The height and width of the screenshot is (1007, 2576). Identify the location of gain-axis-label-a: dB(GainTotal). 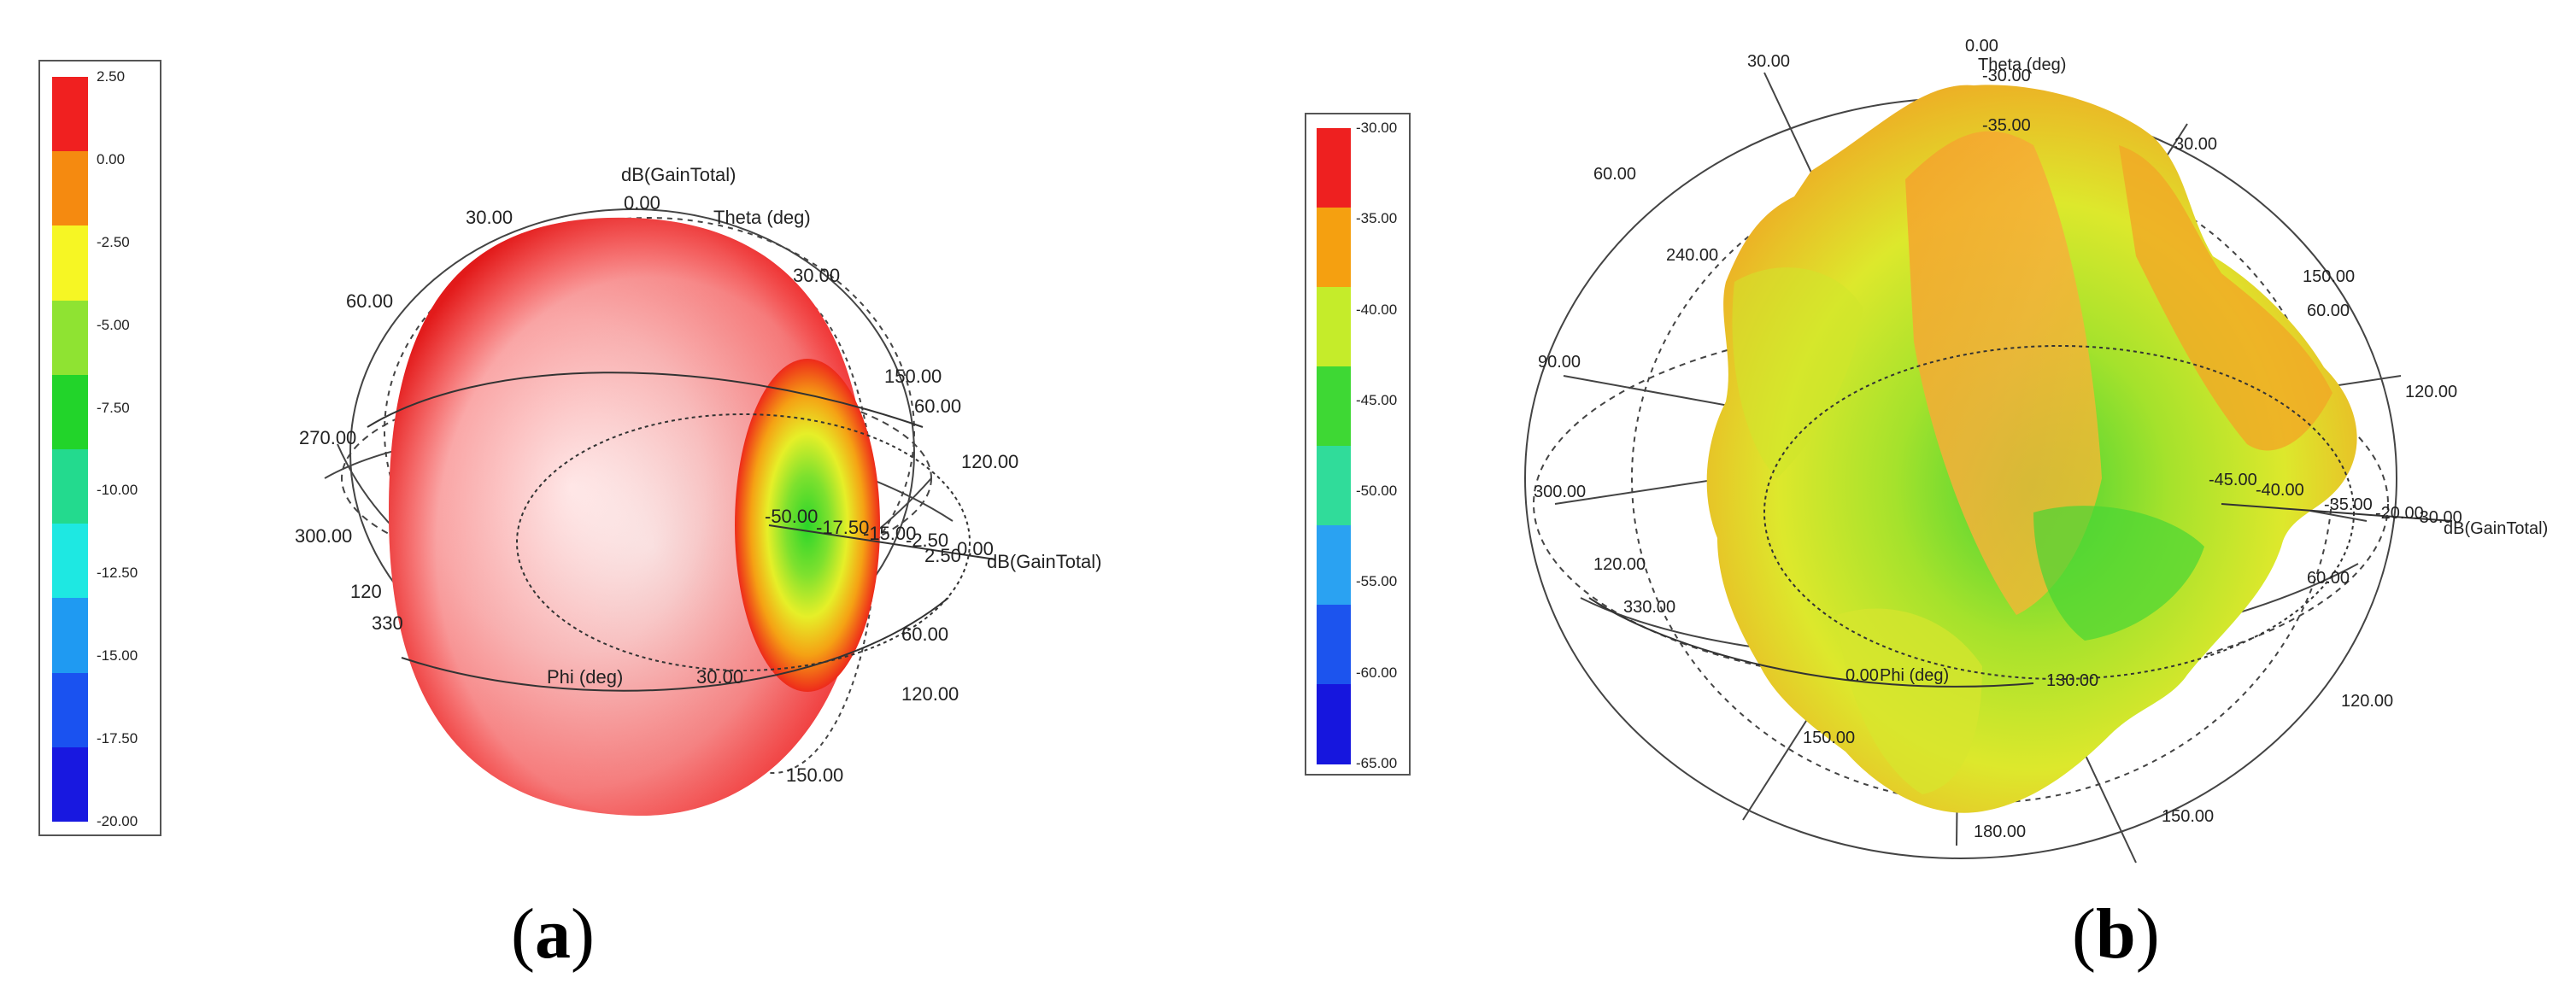
(678, 174).